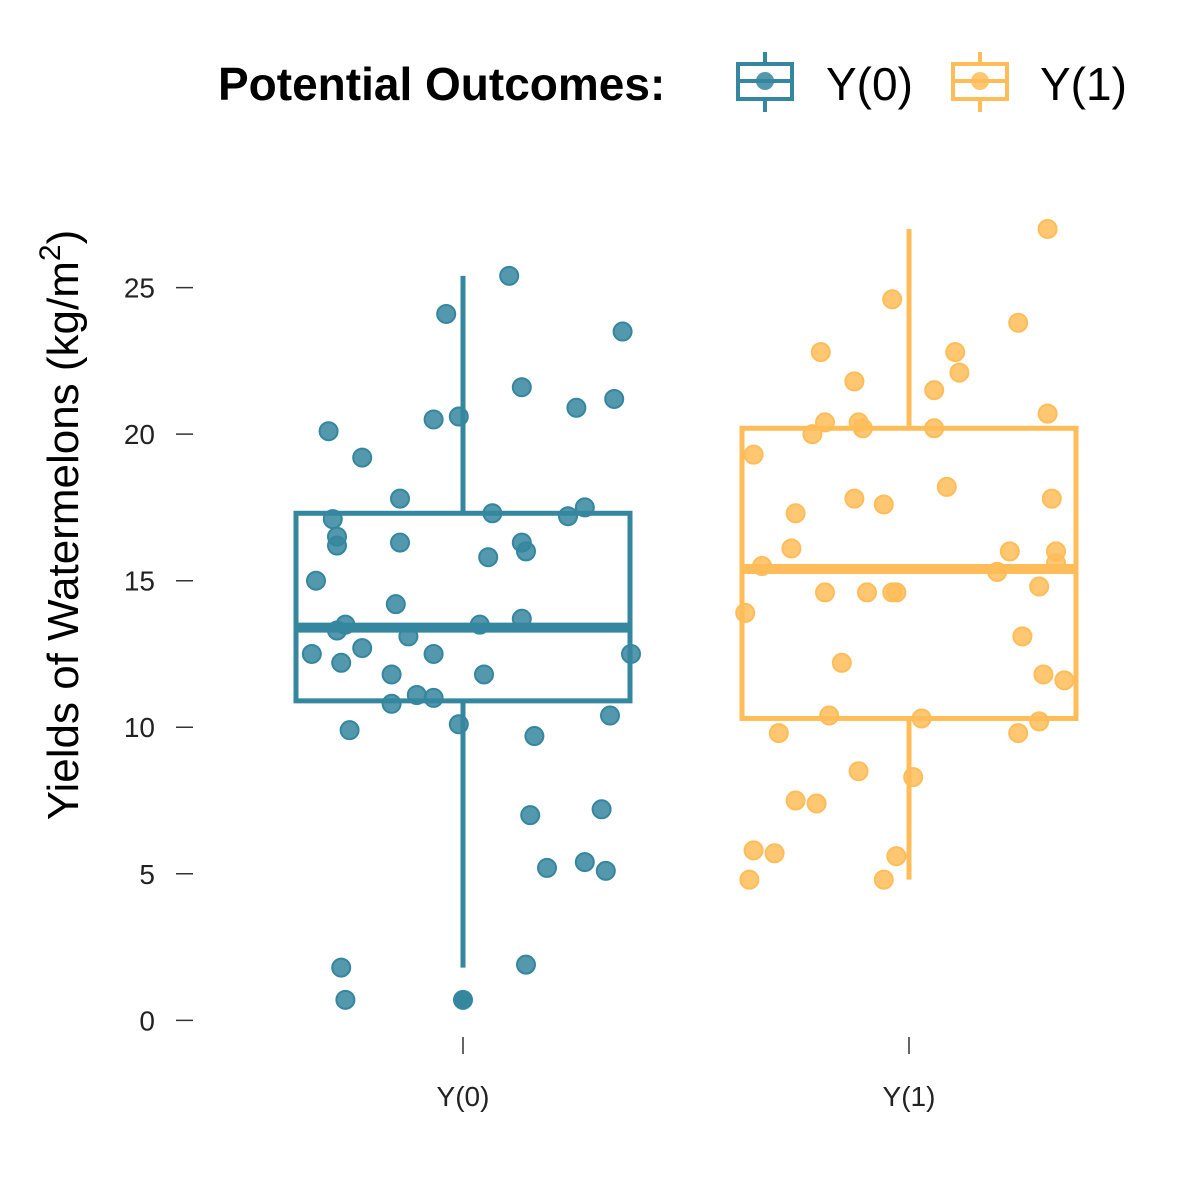 This screenshot has height=1200, width=1200. I want to click on y-axis-label-superscript: 2, so click(50, 252).